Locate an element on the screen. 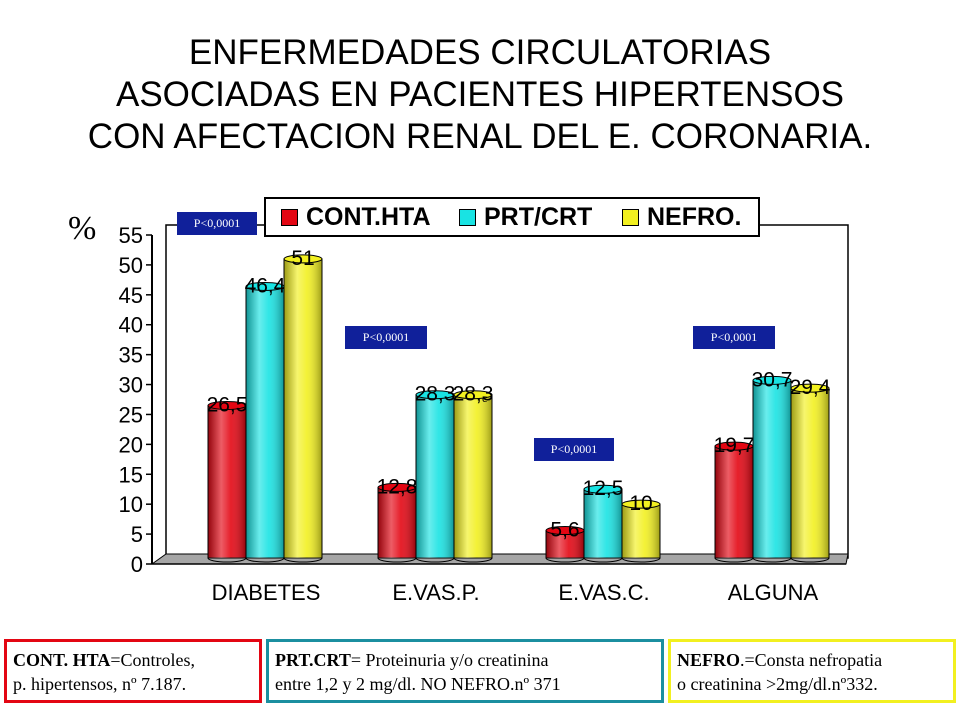  legend-label-nefro: NEFRO. is located at coordinates (694, 216).